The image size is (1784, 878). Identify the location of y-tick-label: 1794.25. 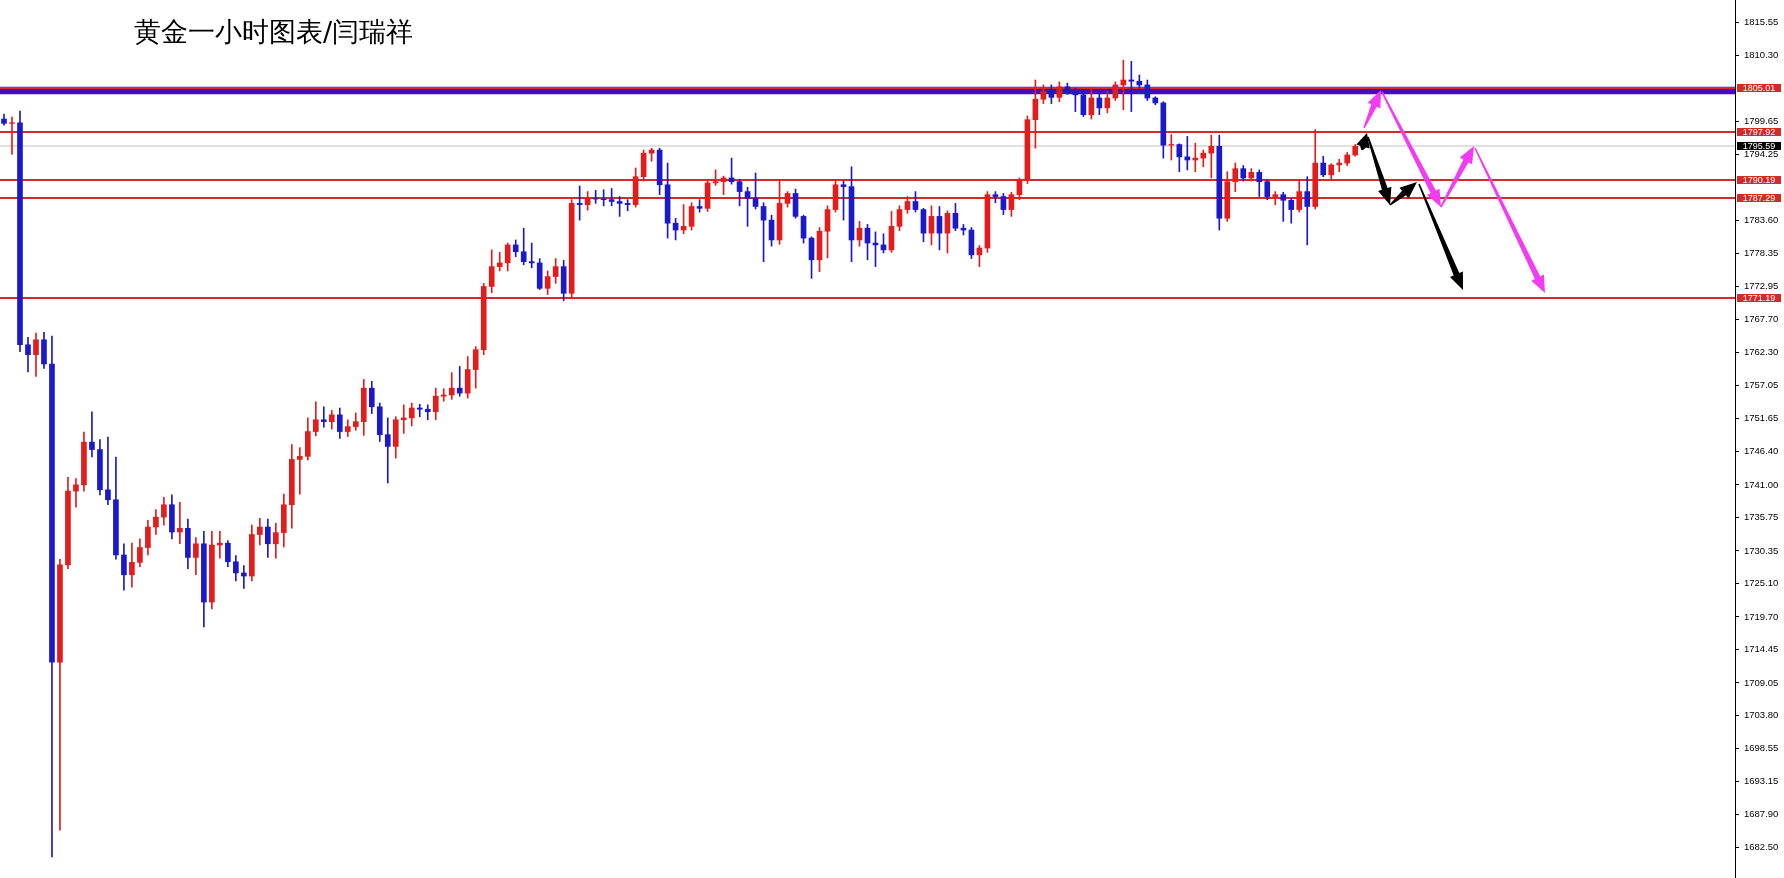
(1761, 154).